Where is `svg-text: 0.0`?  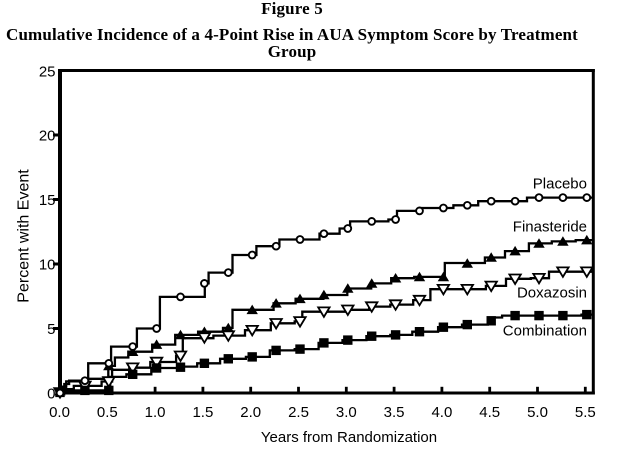 svg-text: 0.0 is located at coordinates (59, 412).